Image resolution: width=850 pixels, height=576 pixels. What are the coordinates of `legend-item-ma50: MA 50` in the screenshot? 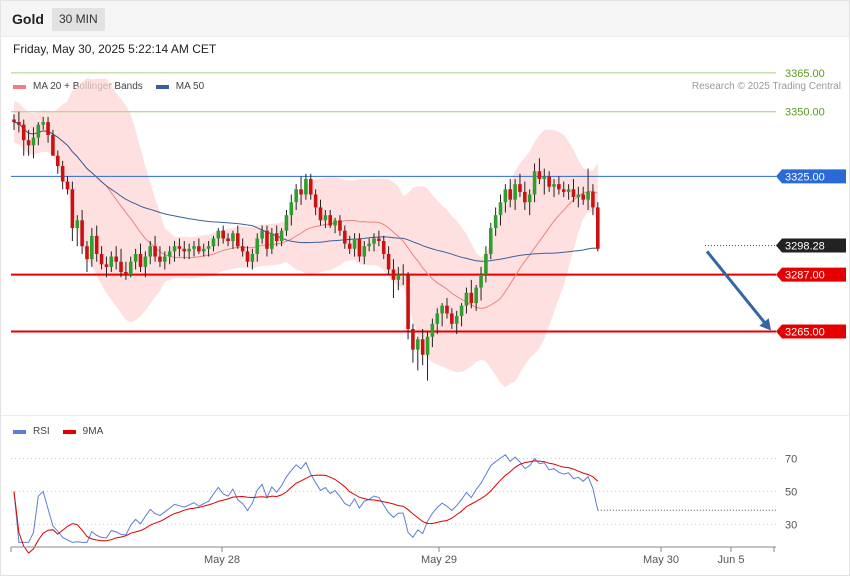 It's located at (179, 86).